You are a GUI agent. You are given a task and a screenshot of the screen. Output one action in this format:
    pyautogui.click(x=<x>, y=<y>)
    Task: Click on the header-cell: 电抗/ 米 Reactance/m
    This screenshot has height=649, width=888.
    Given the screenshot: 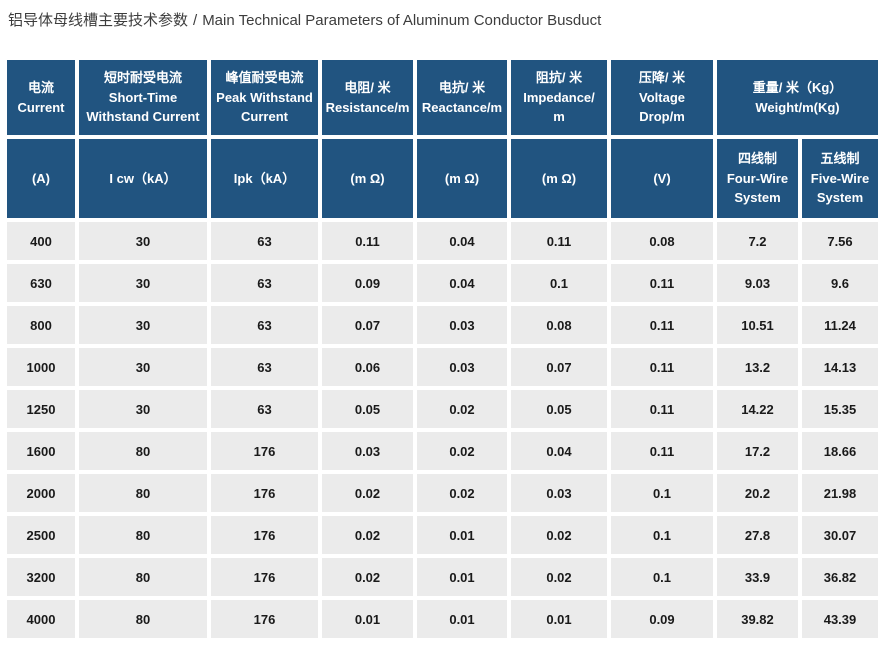 What is the action you would take?
    pyautogui.click(x=462, y=97)
    